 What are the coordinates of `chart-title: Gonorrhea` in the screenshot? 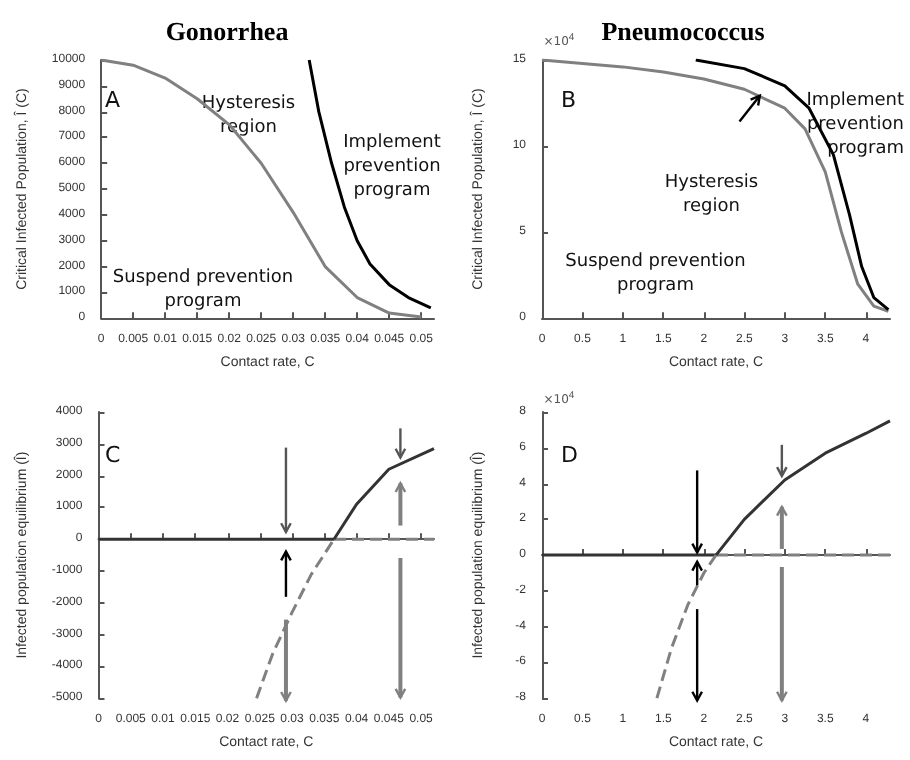 It's located at (227, 31).